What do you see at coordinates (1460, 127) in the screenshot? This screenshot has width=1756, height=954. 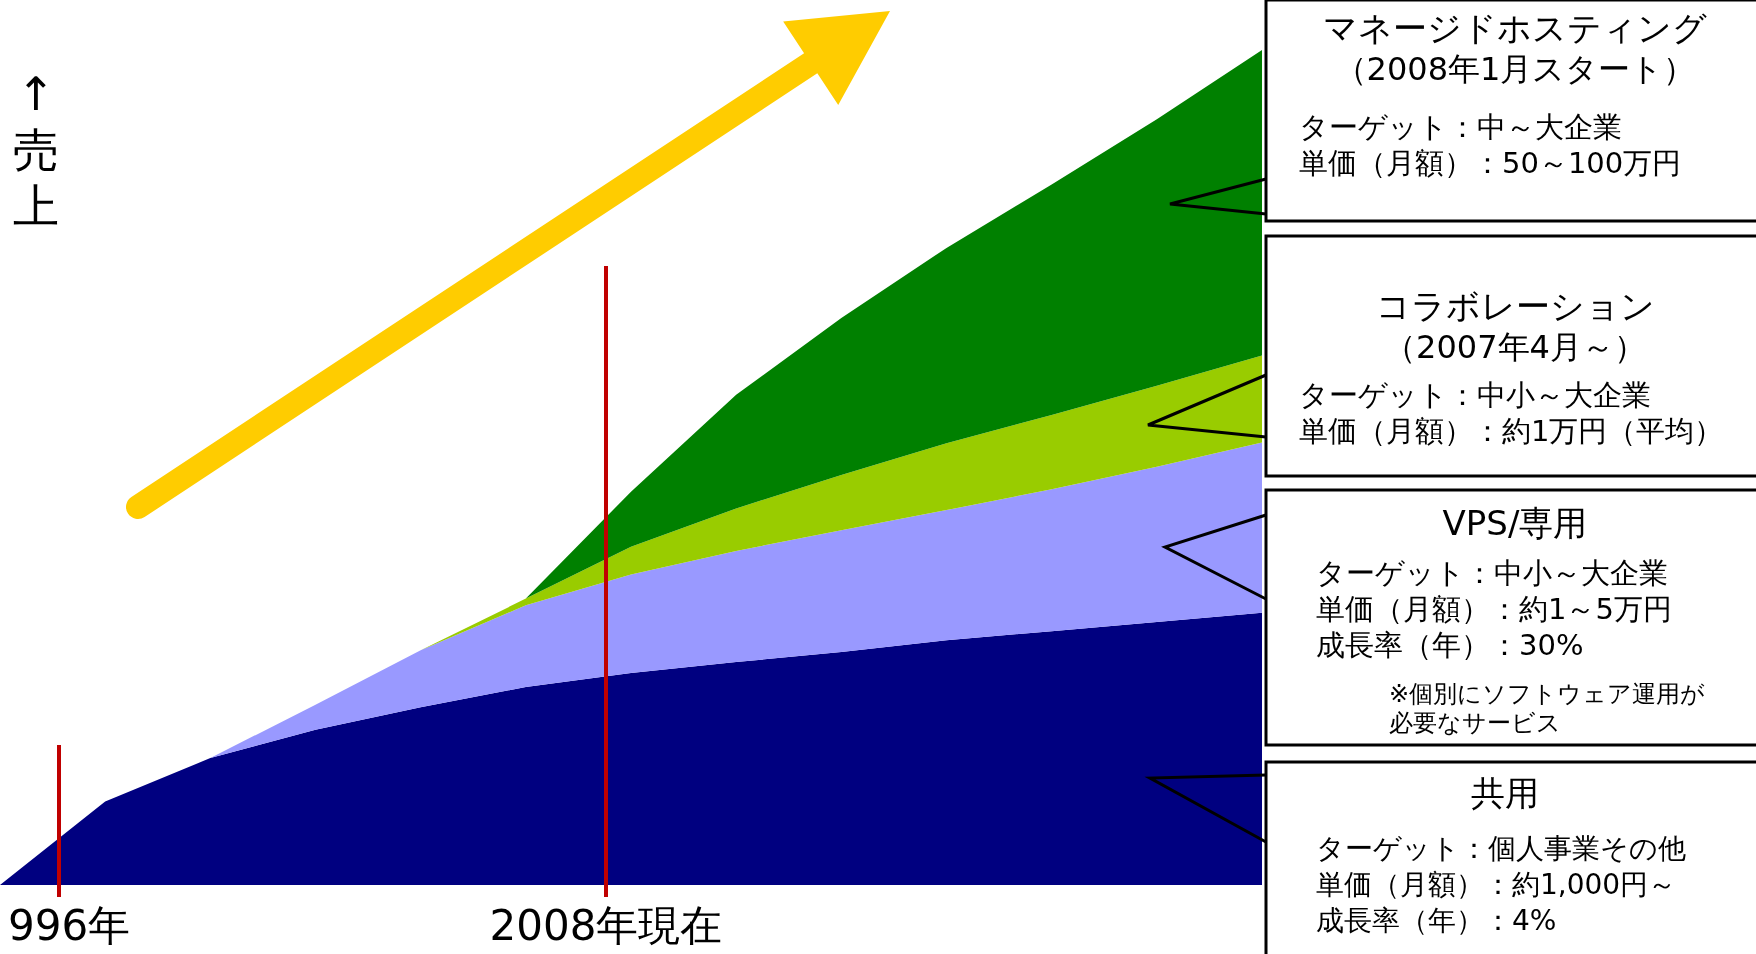 I see `annotation: ターゲット：中～大企業` at bounding box center [1460, 127].